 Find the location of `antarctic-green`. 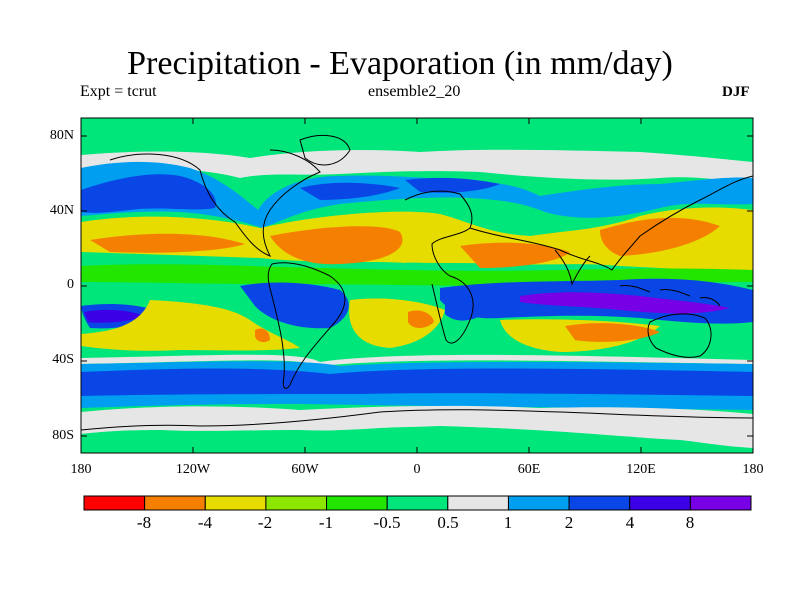

antarctic-green is located at coordinates (417, 439).